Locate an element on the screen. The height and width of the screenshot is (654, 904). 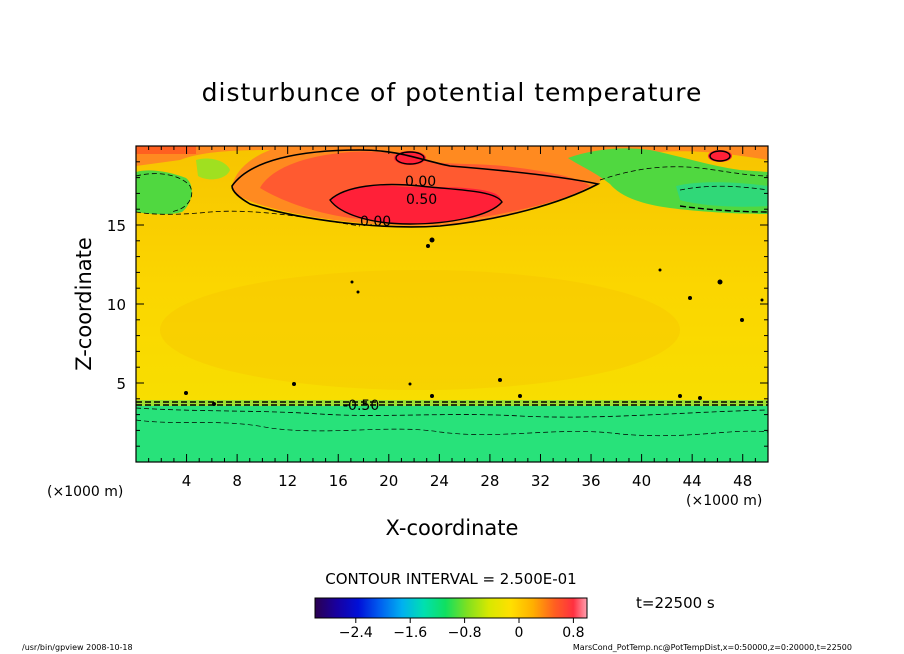
small-maximum-right is located at coordinates (720, 156).